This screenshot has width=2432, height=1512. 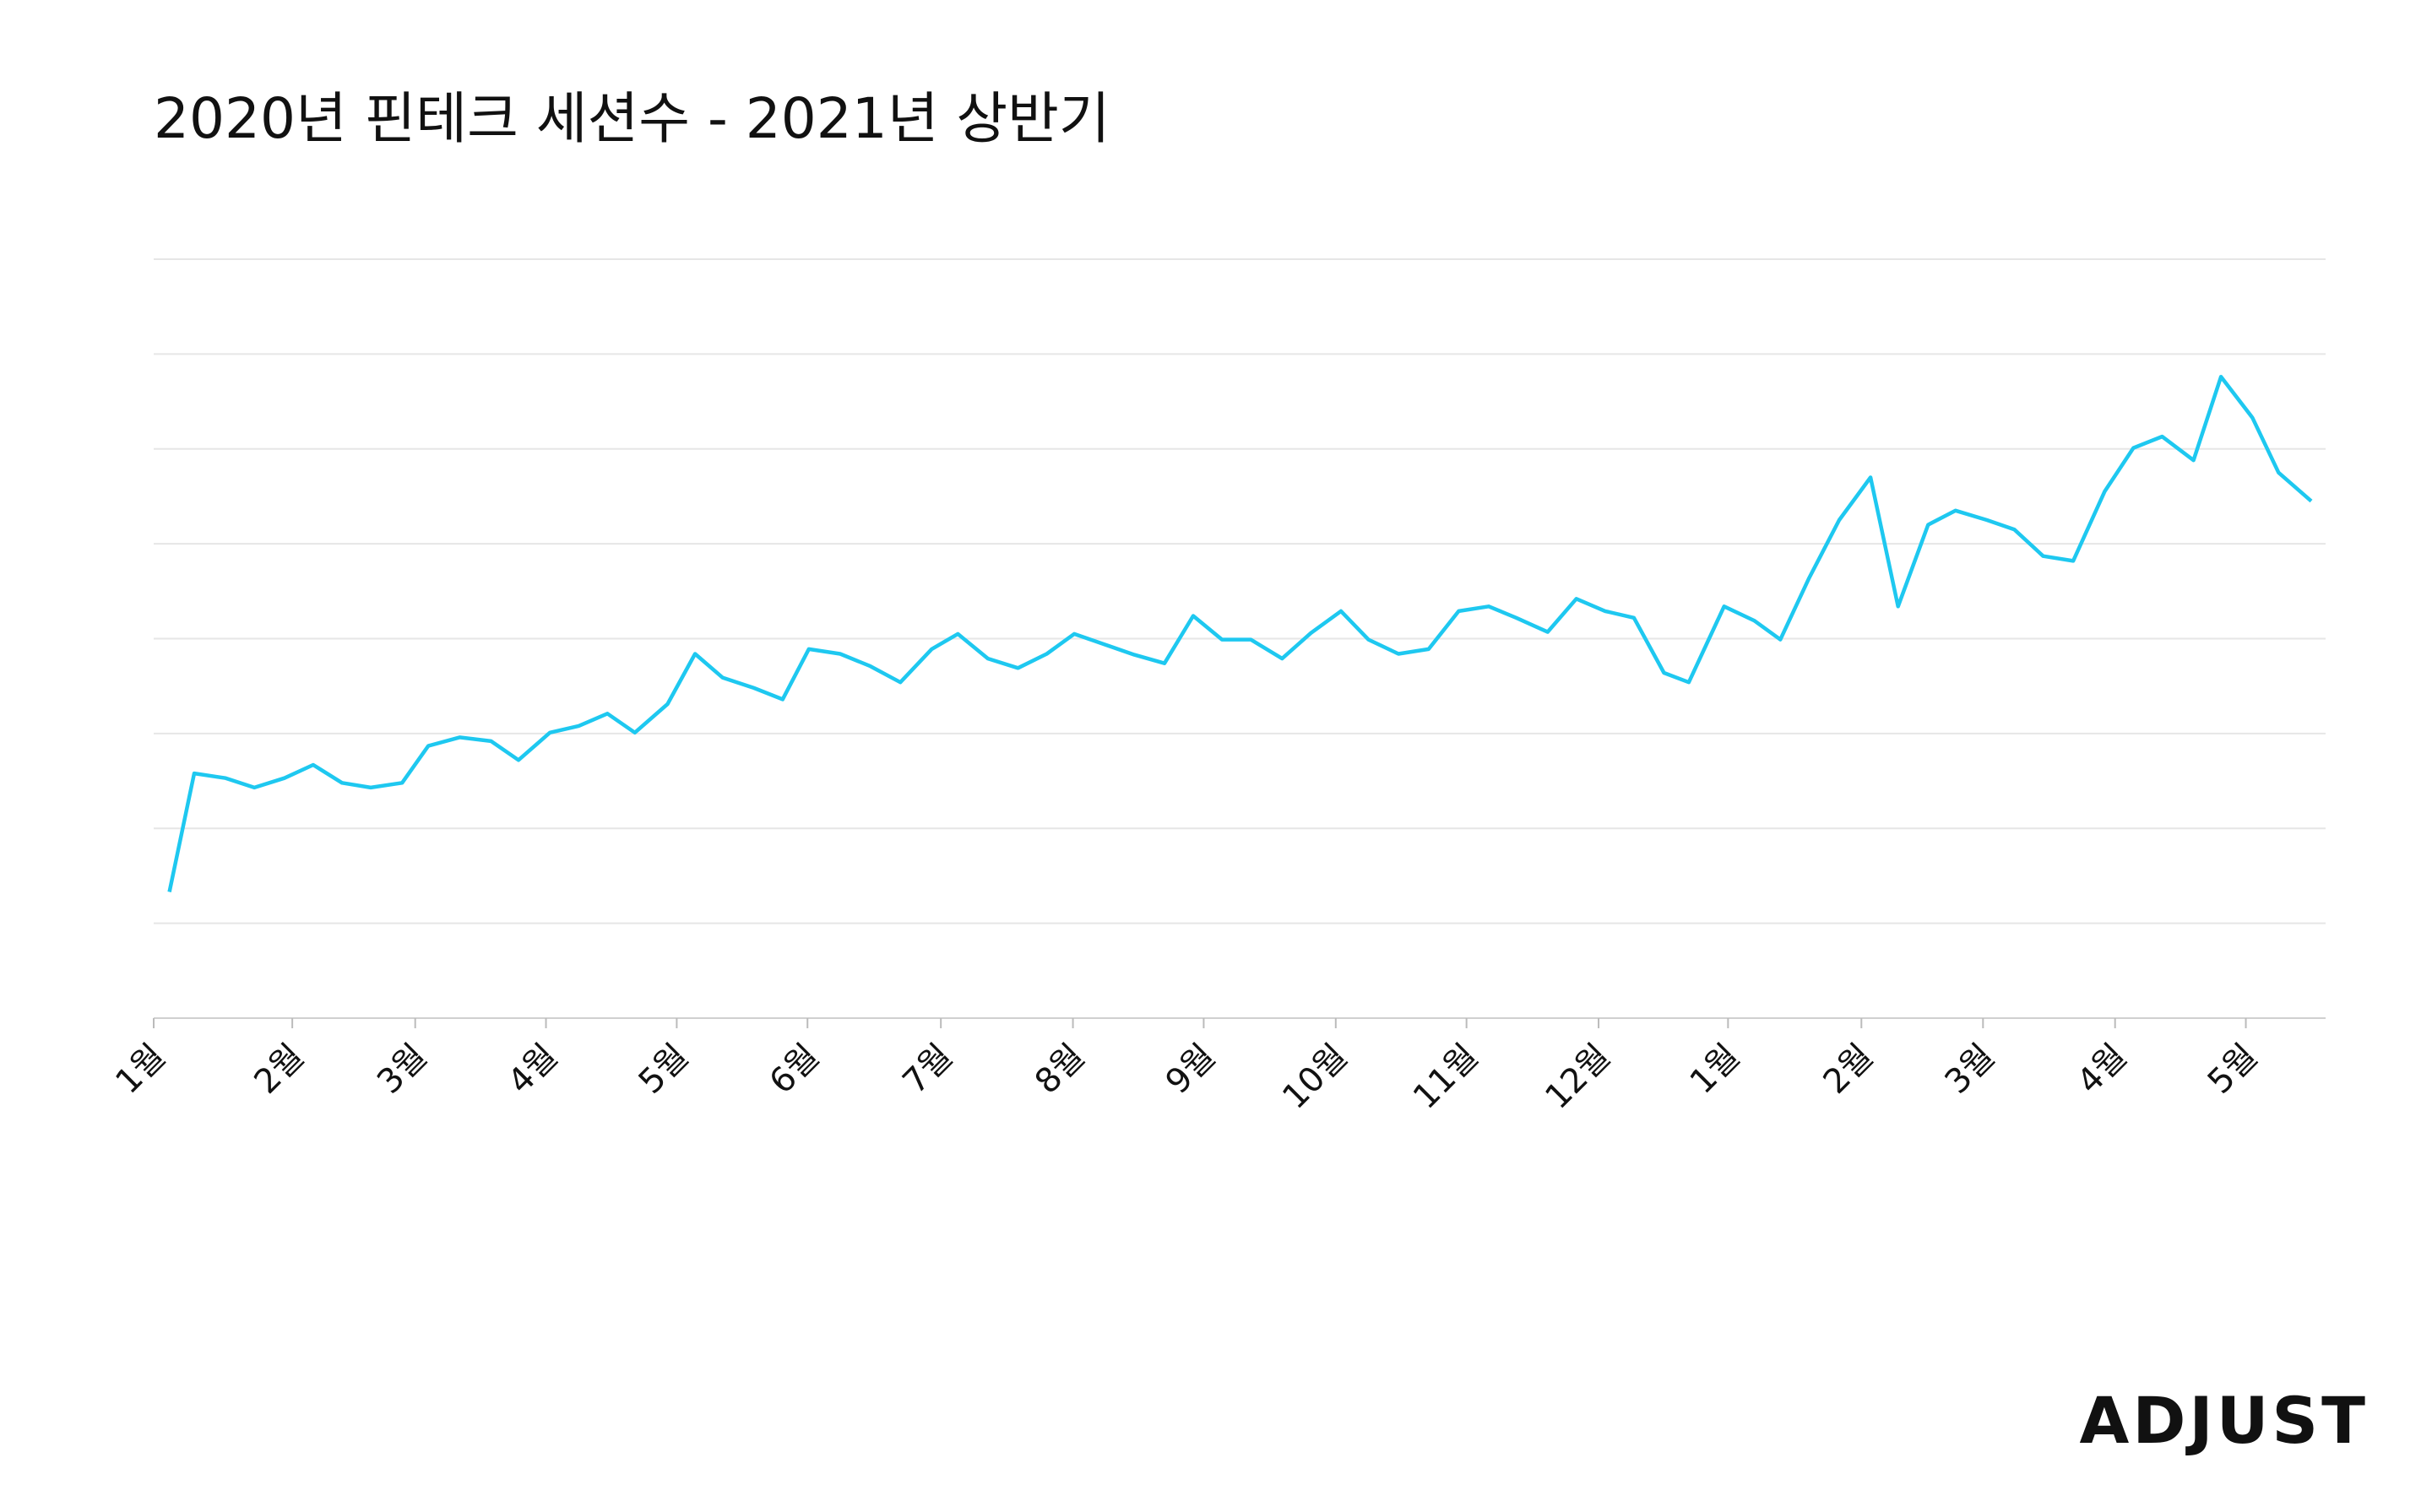 I want to click on x-tick-label: 10월, so click(x=1315, y=1077).